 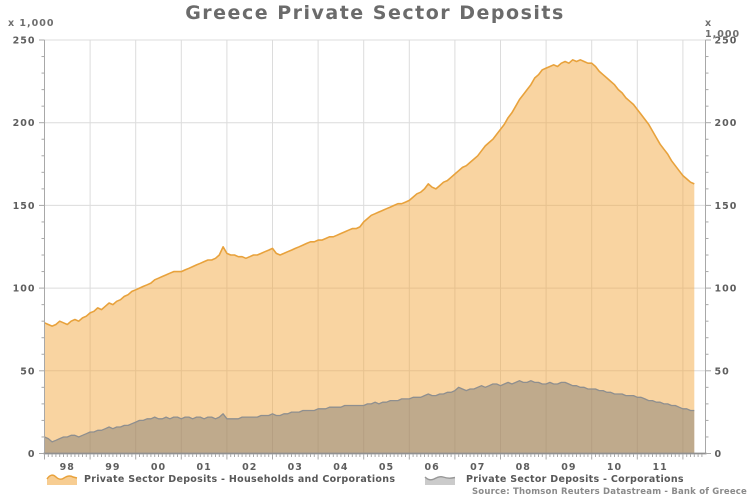 I want to click on x-axis-label: 01, so click(x=203, y=467).